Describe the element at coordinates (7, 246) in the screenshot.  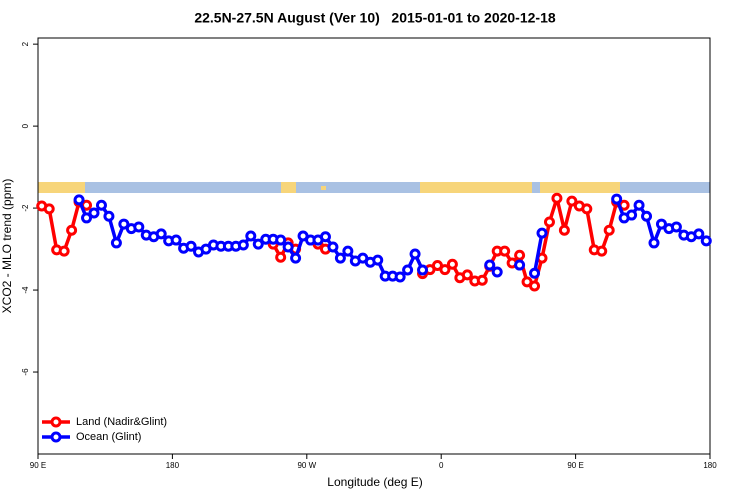
I see `y-axis-label: XCO2 - MLO trend (ppm)` at that location.